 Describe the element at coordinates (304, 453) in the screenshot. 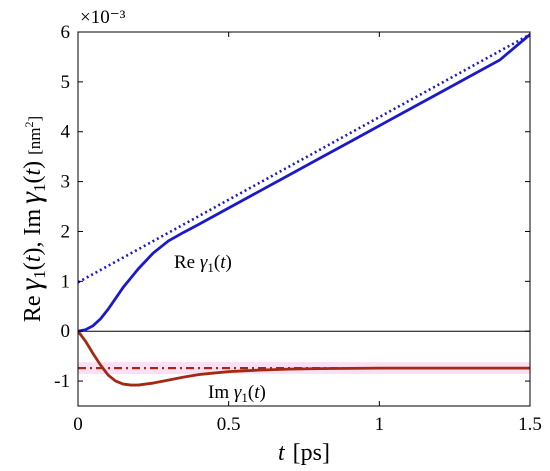

I see `x-axis-label: t [ps]` at that location.